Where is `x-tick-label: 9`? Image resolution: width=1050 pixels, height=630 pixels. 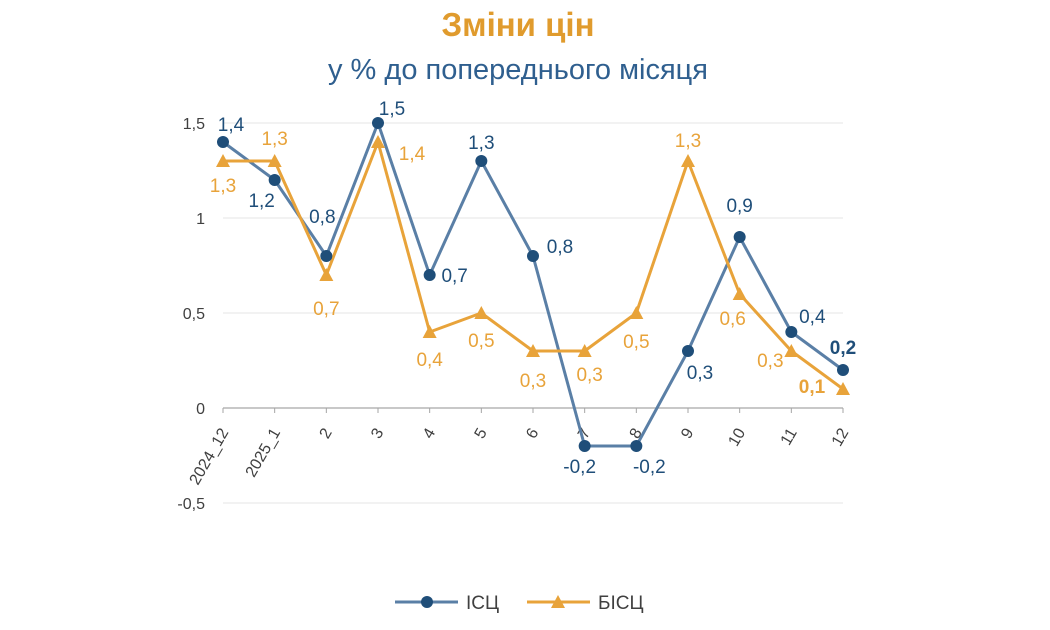 x-tick-label: 9 is located at coordinates (687, 433).